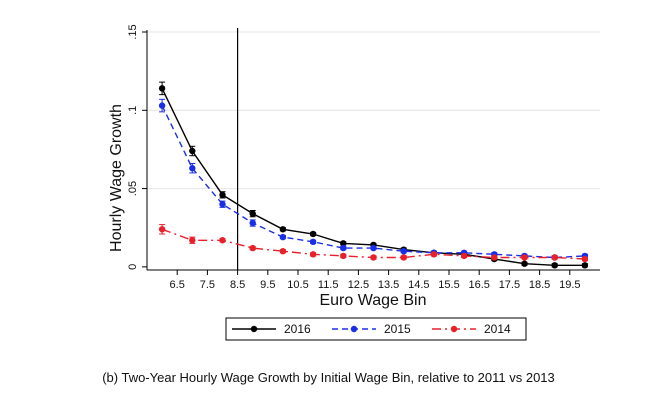 The image size is (657, 406). I want to click on y-tick-label: 0, so click(133, 267).